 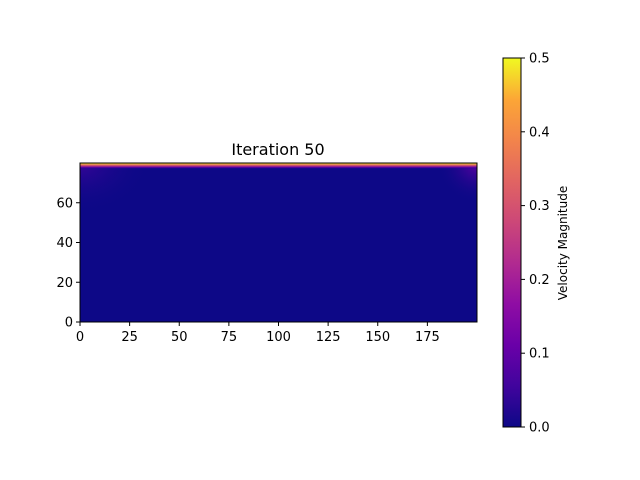 What do you see at coordinates (129, 337) in the screenshot?
I see `x-tick-label: 25` at bounding box center [129, 337].